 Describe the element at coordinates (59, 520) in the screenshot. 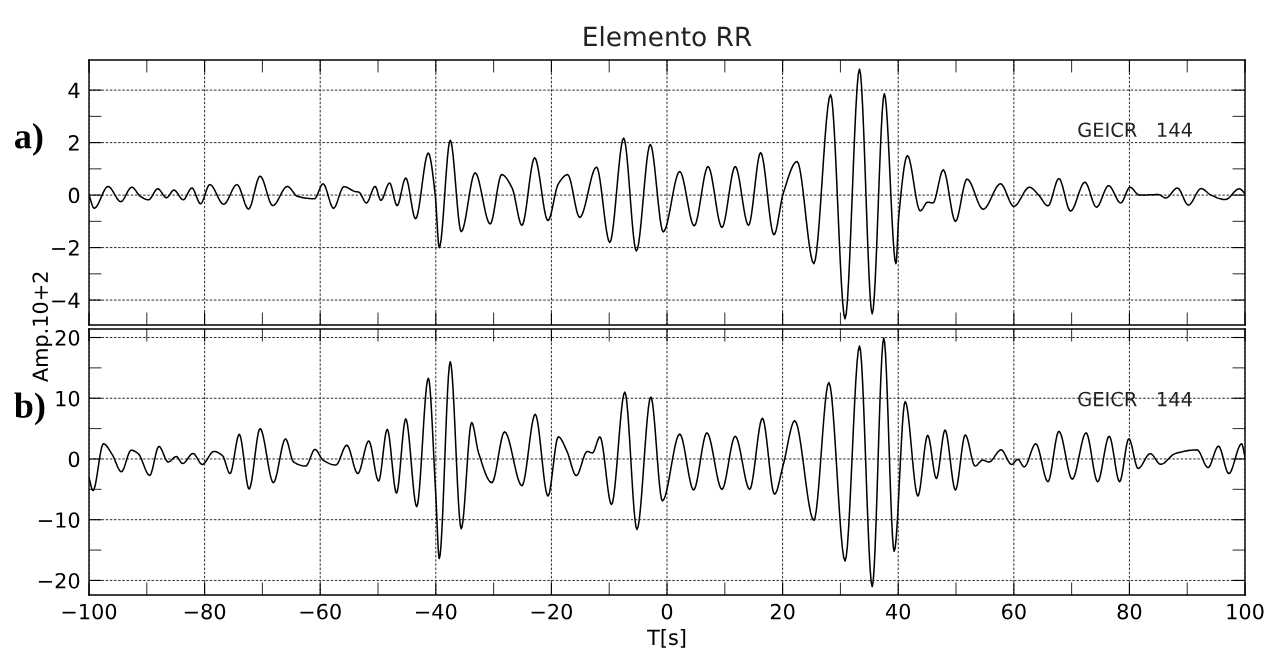

I see `y-tick-label: −10` at that location.